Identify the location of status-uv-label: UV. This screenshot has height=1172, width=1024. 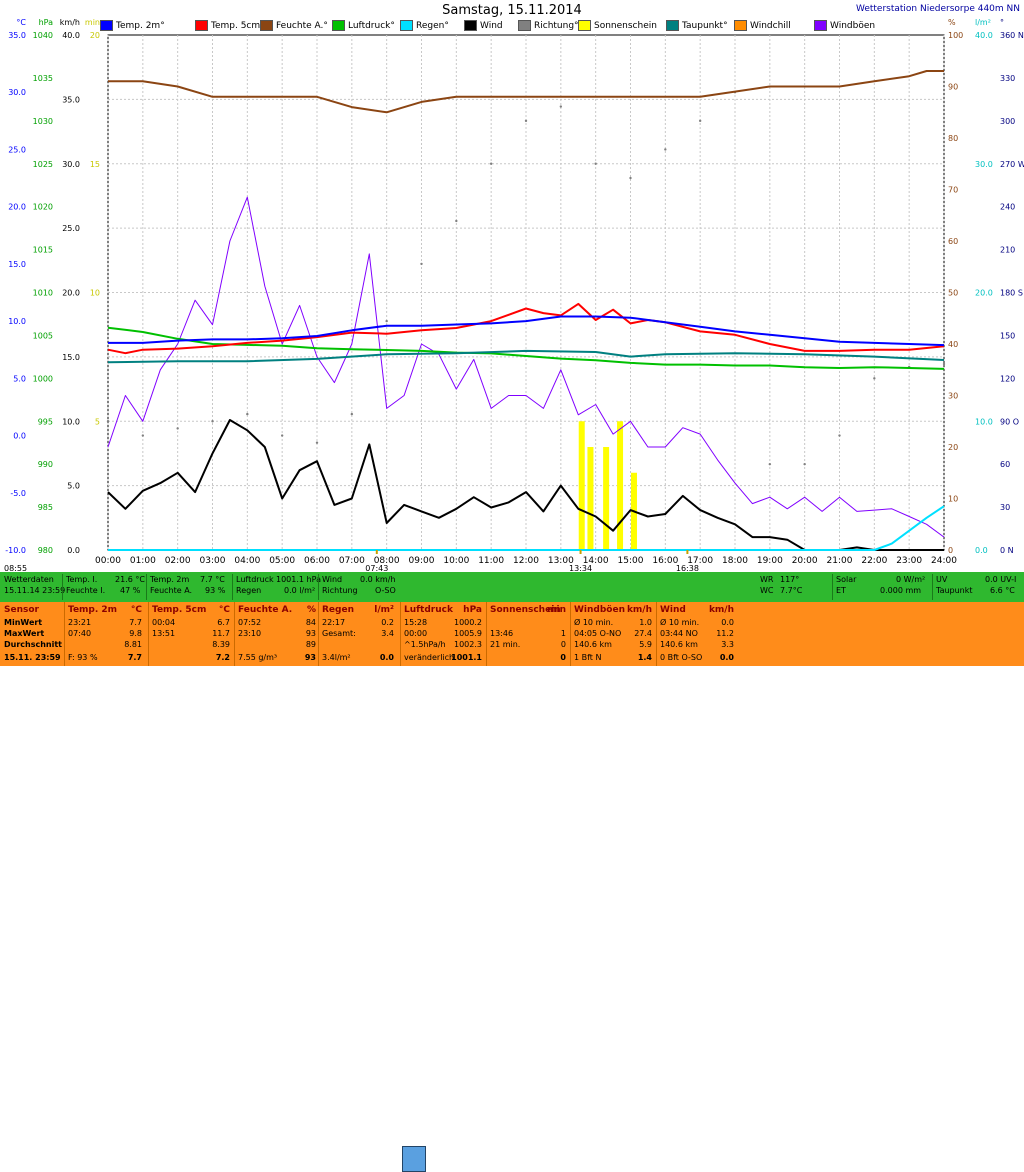
(942, 579).